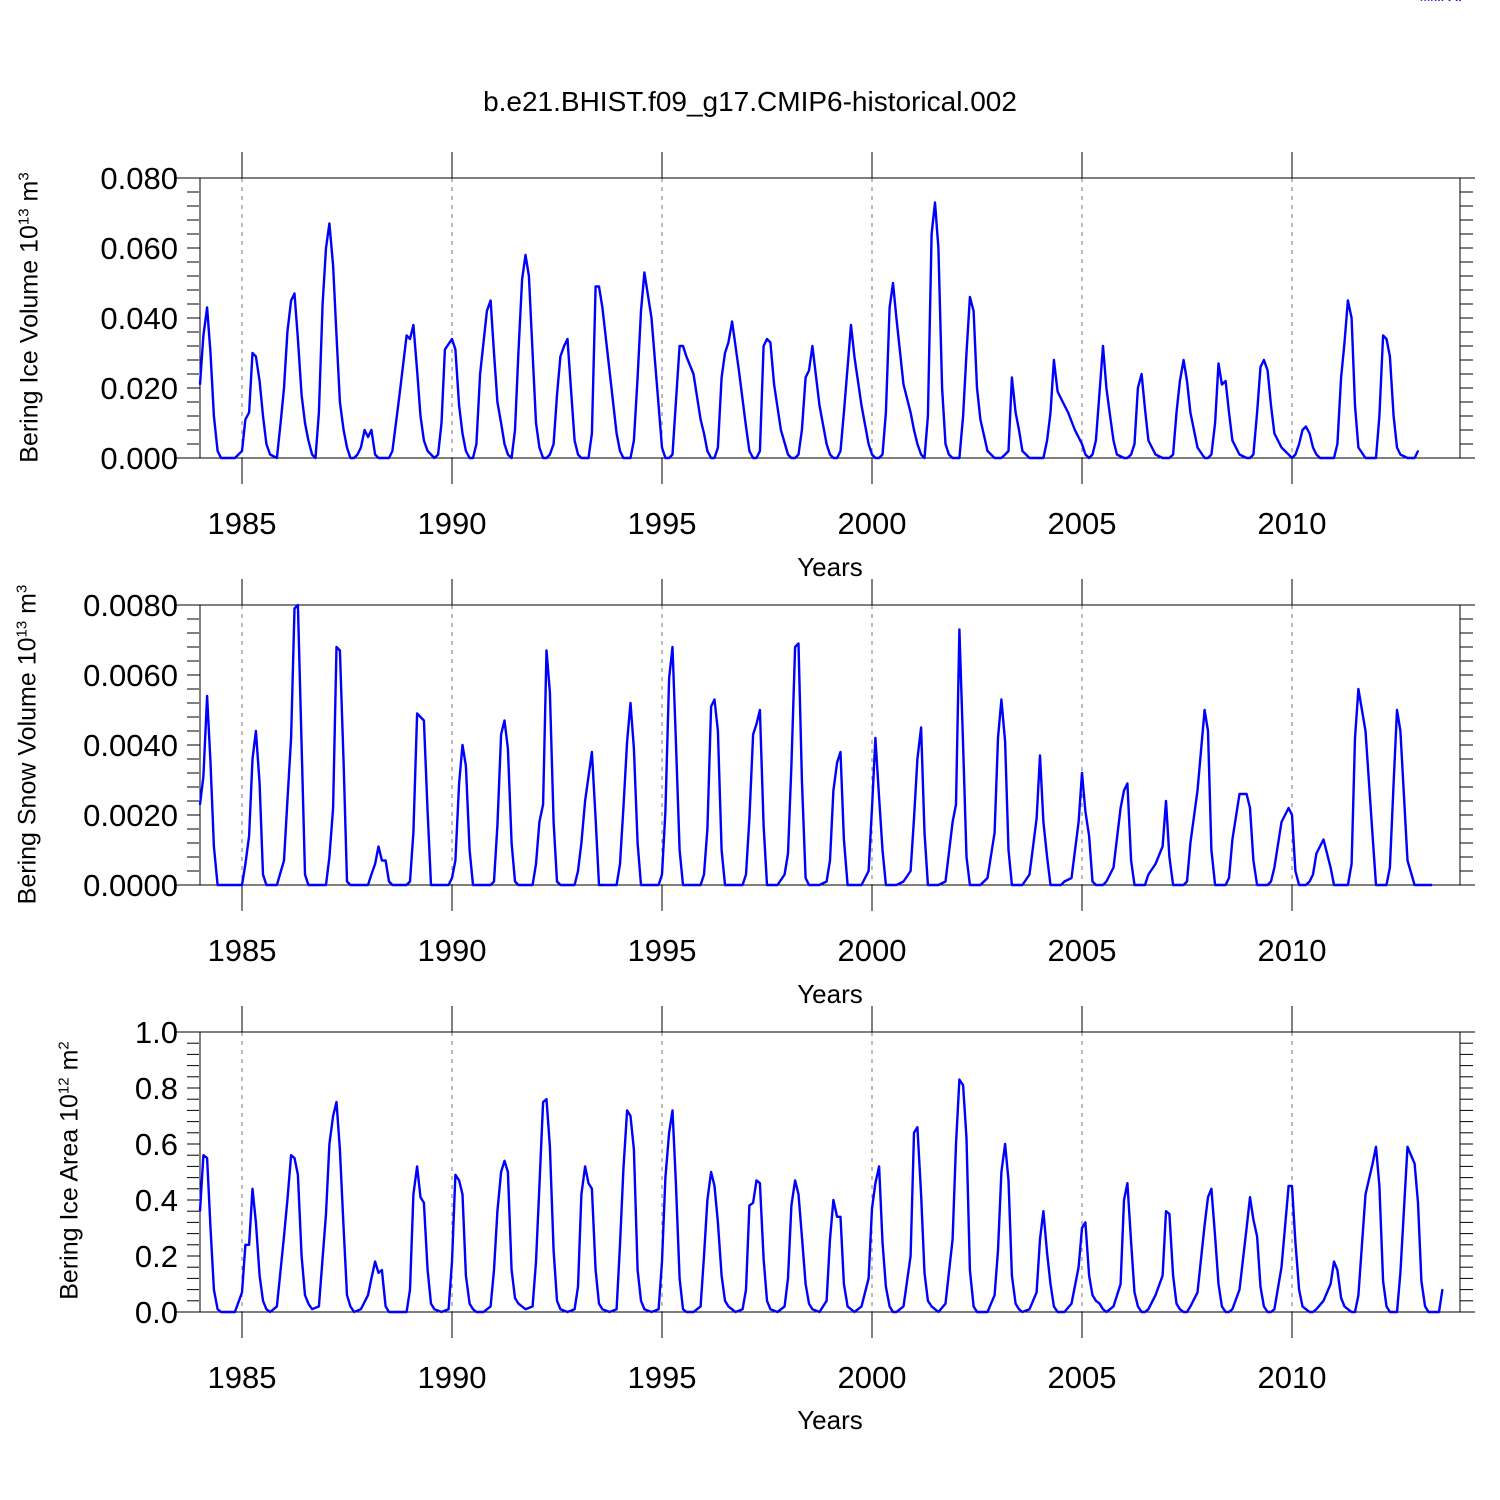 This screenshot has height=1500, width=1500. Describe the element at coordinates (130, 815) in the screenshot. I see `y-tick-label: 0.0020` at that location.